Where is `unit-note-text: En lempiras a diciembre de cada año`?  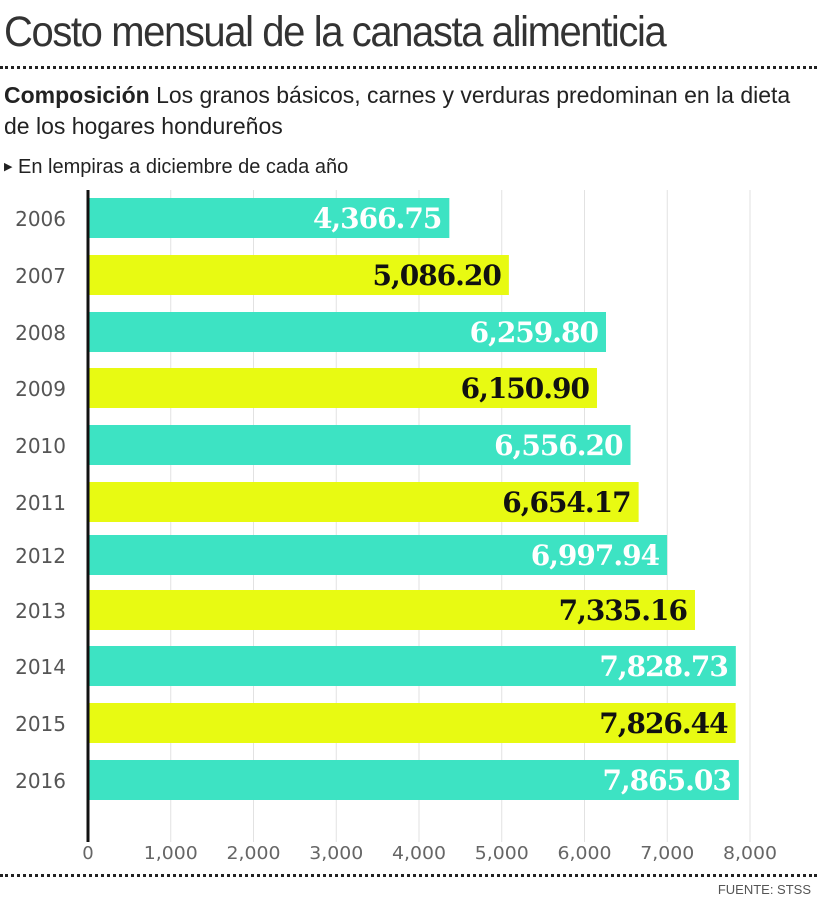 unit-note-text: En lempiras a diciembre de cada año is located at coordinates (183, 167).